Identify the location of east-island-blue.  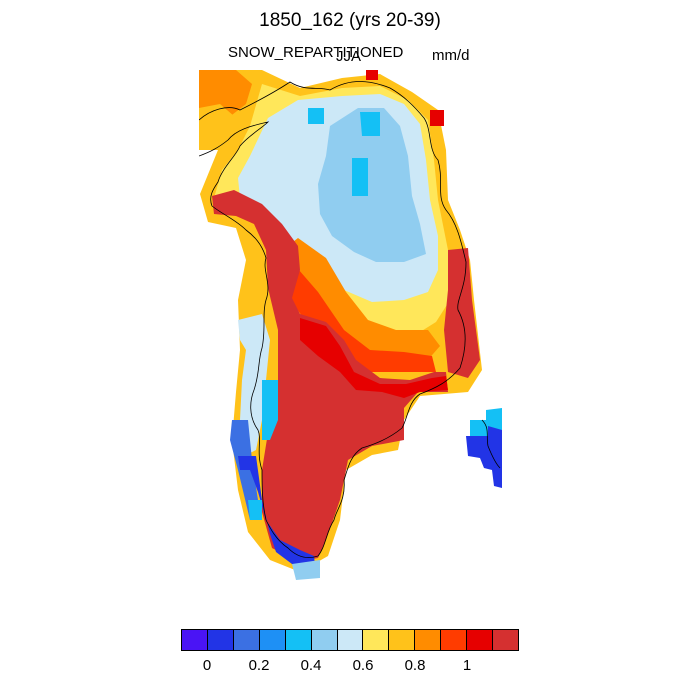
(484, 457).